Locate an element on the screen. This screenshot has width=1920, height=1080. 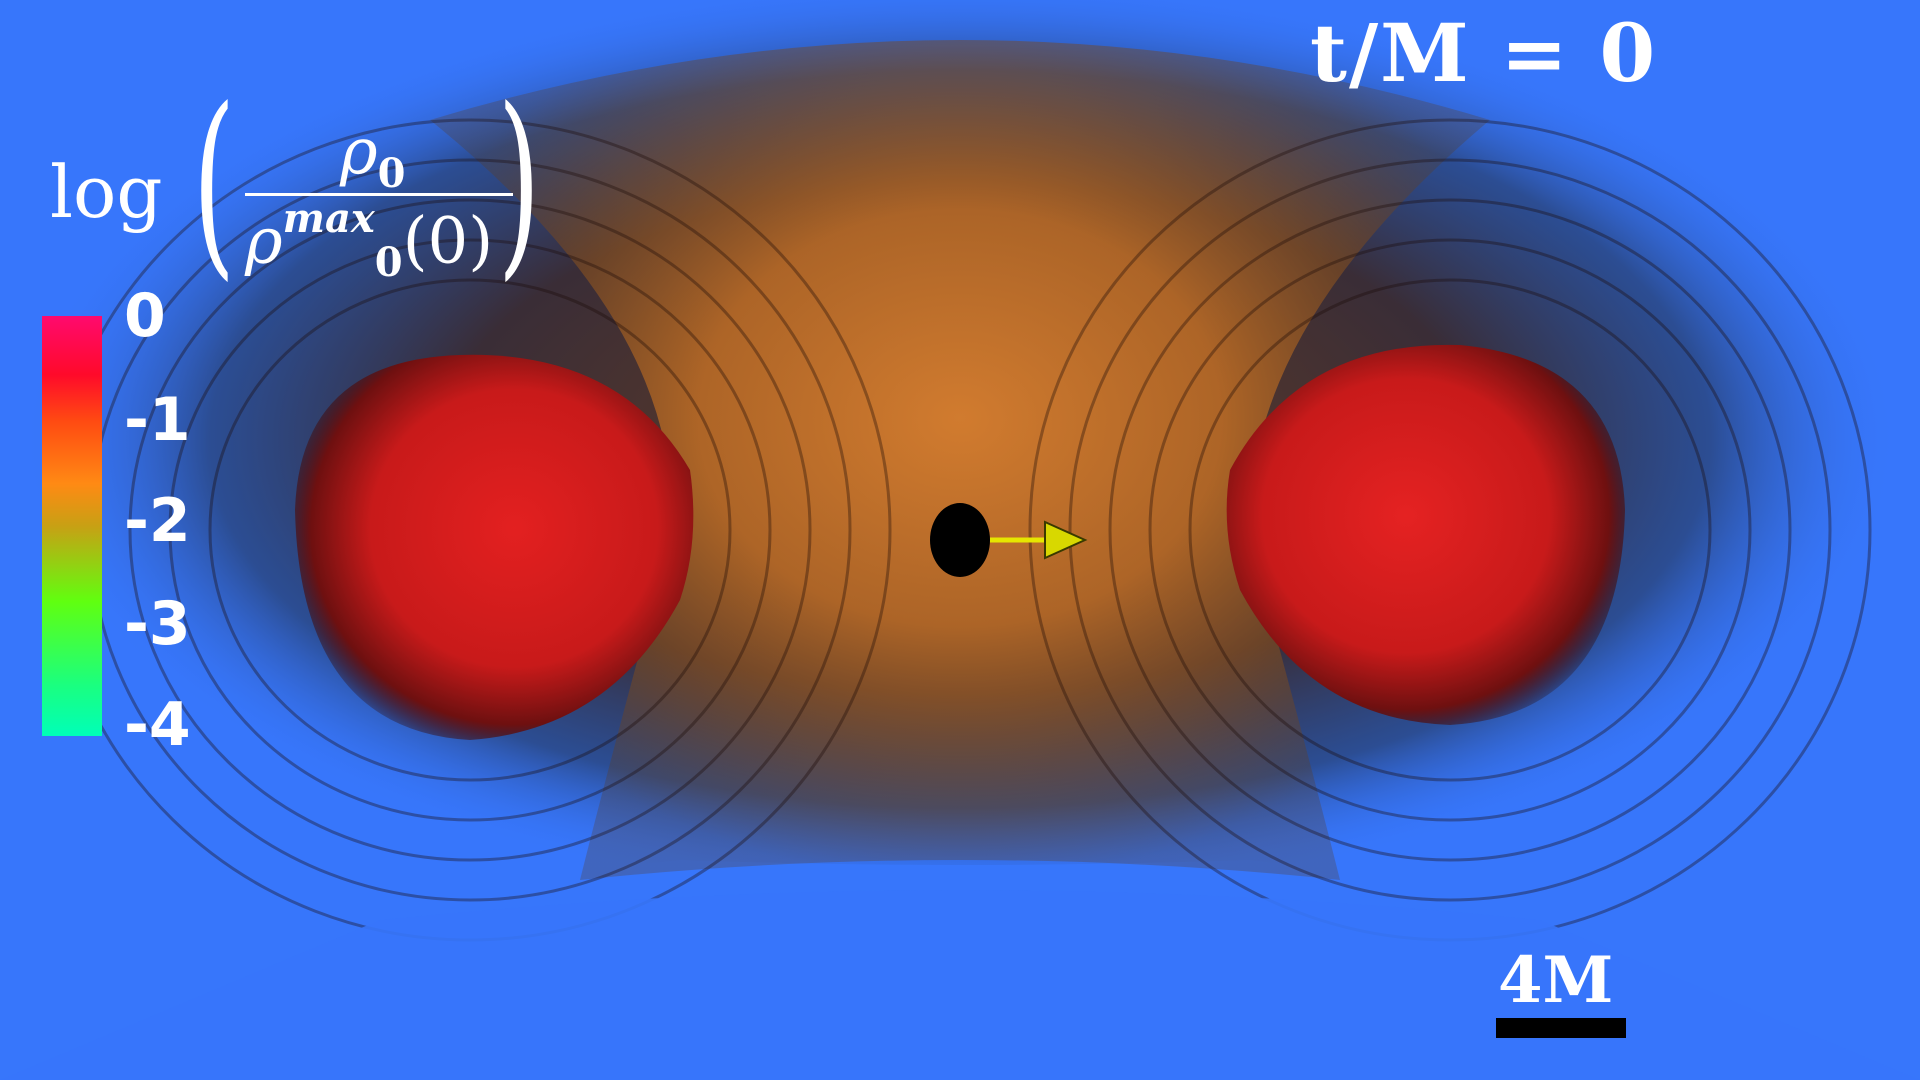
colorbar-tick: -1 is located at coordinates (157, 420).